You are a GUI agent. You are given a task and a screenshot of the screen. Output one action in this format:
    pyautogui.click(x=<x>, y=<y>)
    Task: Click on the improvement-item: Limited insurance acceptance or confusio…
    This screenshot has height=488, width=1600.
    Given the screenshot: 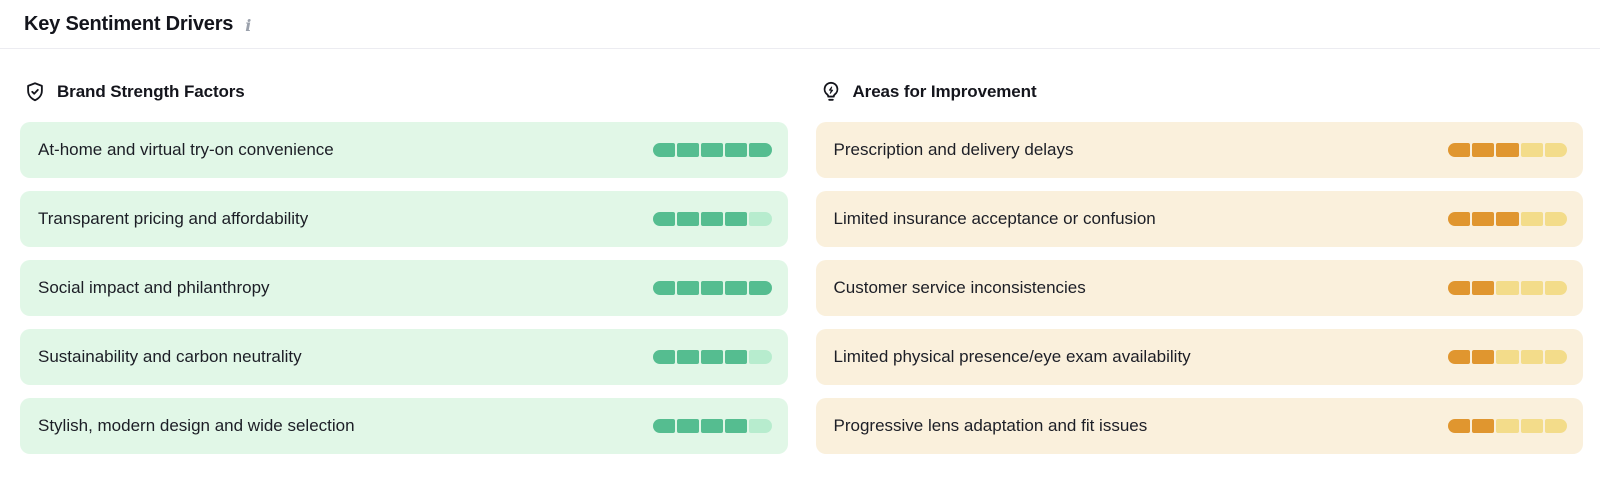 What is the action you would take?
    pyautogui.click(x=1199, y=219)
    